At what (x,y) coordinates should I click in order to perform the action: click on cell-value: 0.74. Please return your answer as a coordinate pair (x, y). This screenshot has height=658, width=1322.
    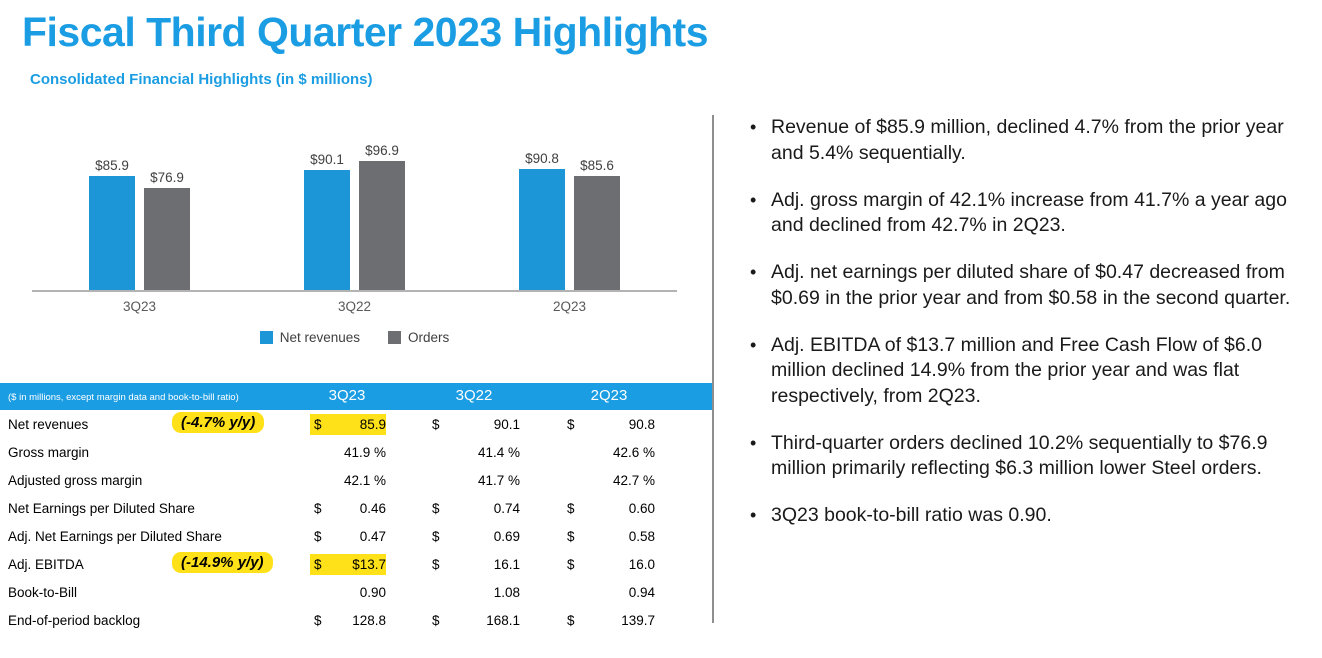
    Looking at the image, I should click on (506, 509).